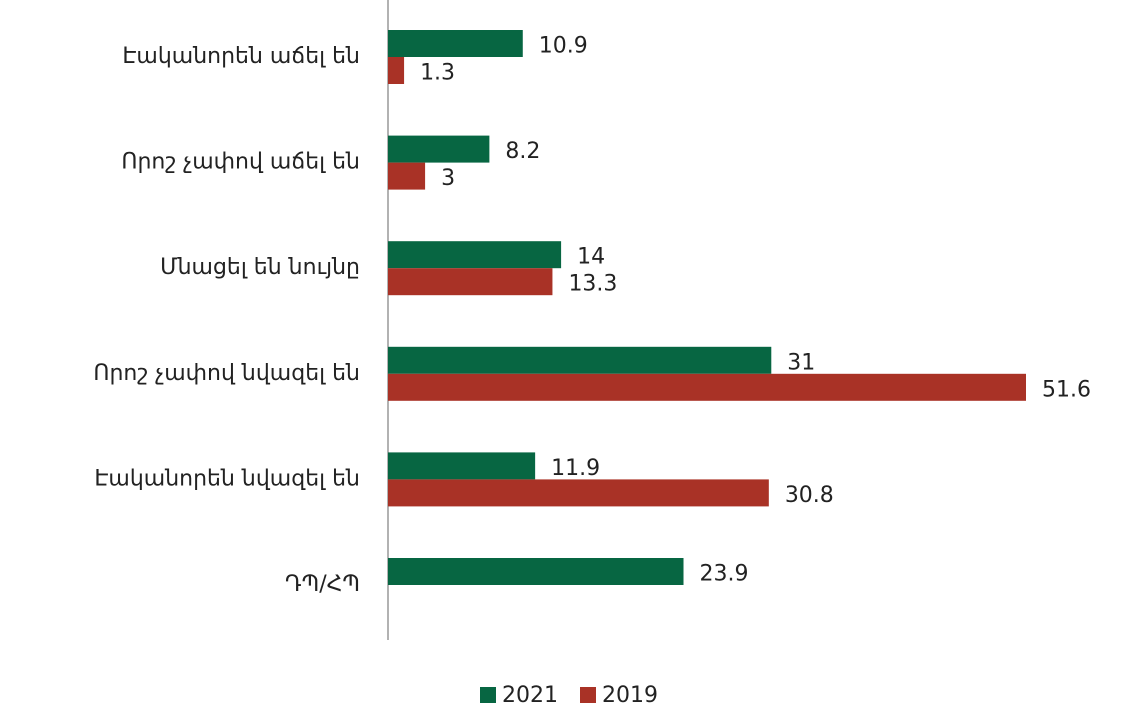 The width and height of the screenshot is (1132, 711). Describe the element at coordinates (630, 695) in the screenshot. I see `legend-label: 2019` at that location.